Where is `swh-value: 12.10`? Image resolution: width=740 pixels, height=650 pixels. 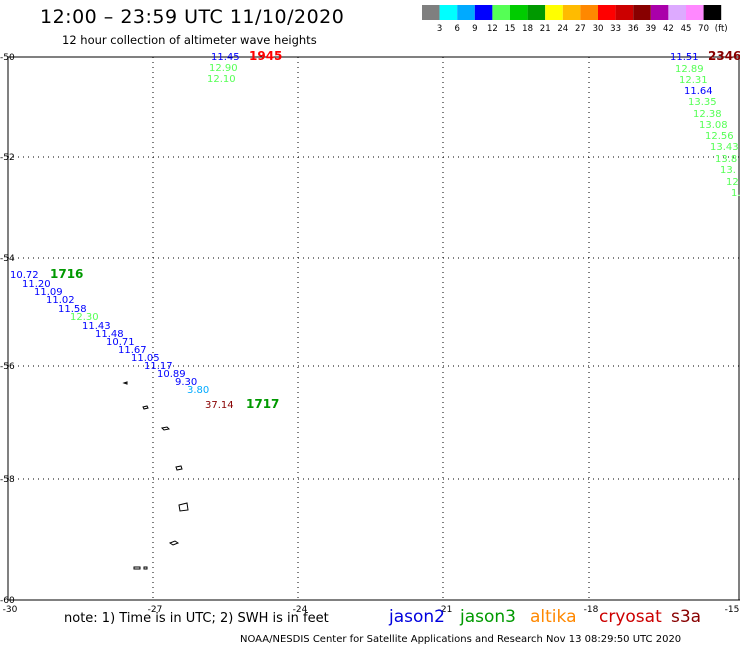
swh-value: 12.10 is located at coordinates (221, 79).